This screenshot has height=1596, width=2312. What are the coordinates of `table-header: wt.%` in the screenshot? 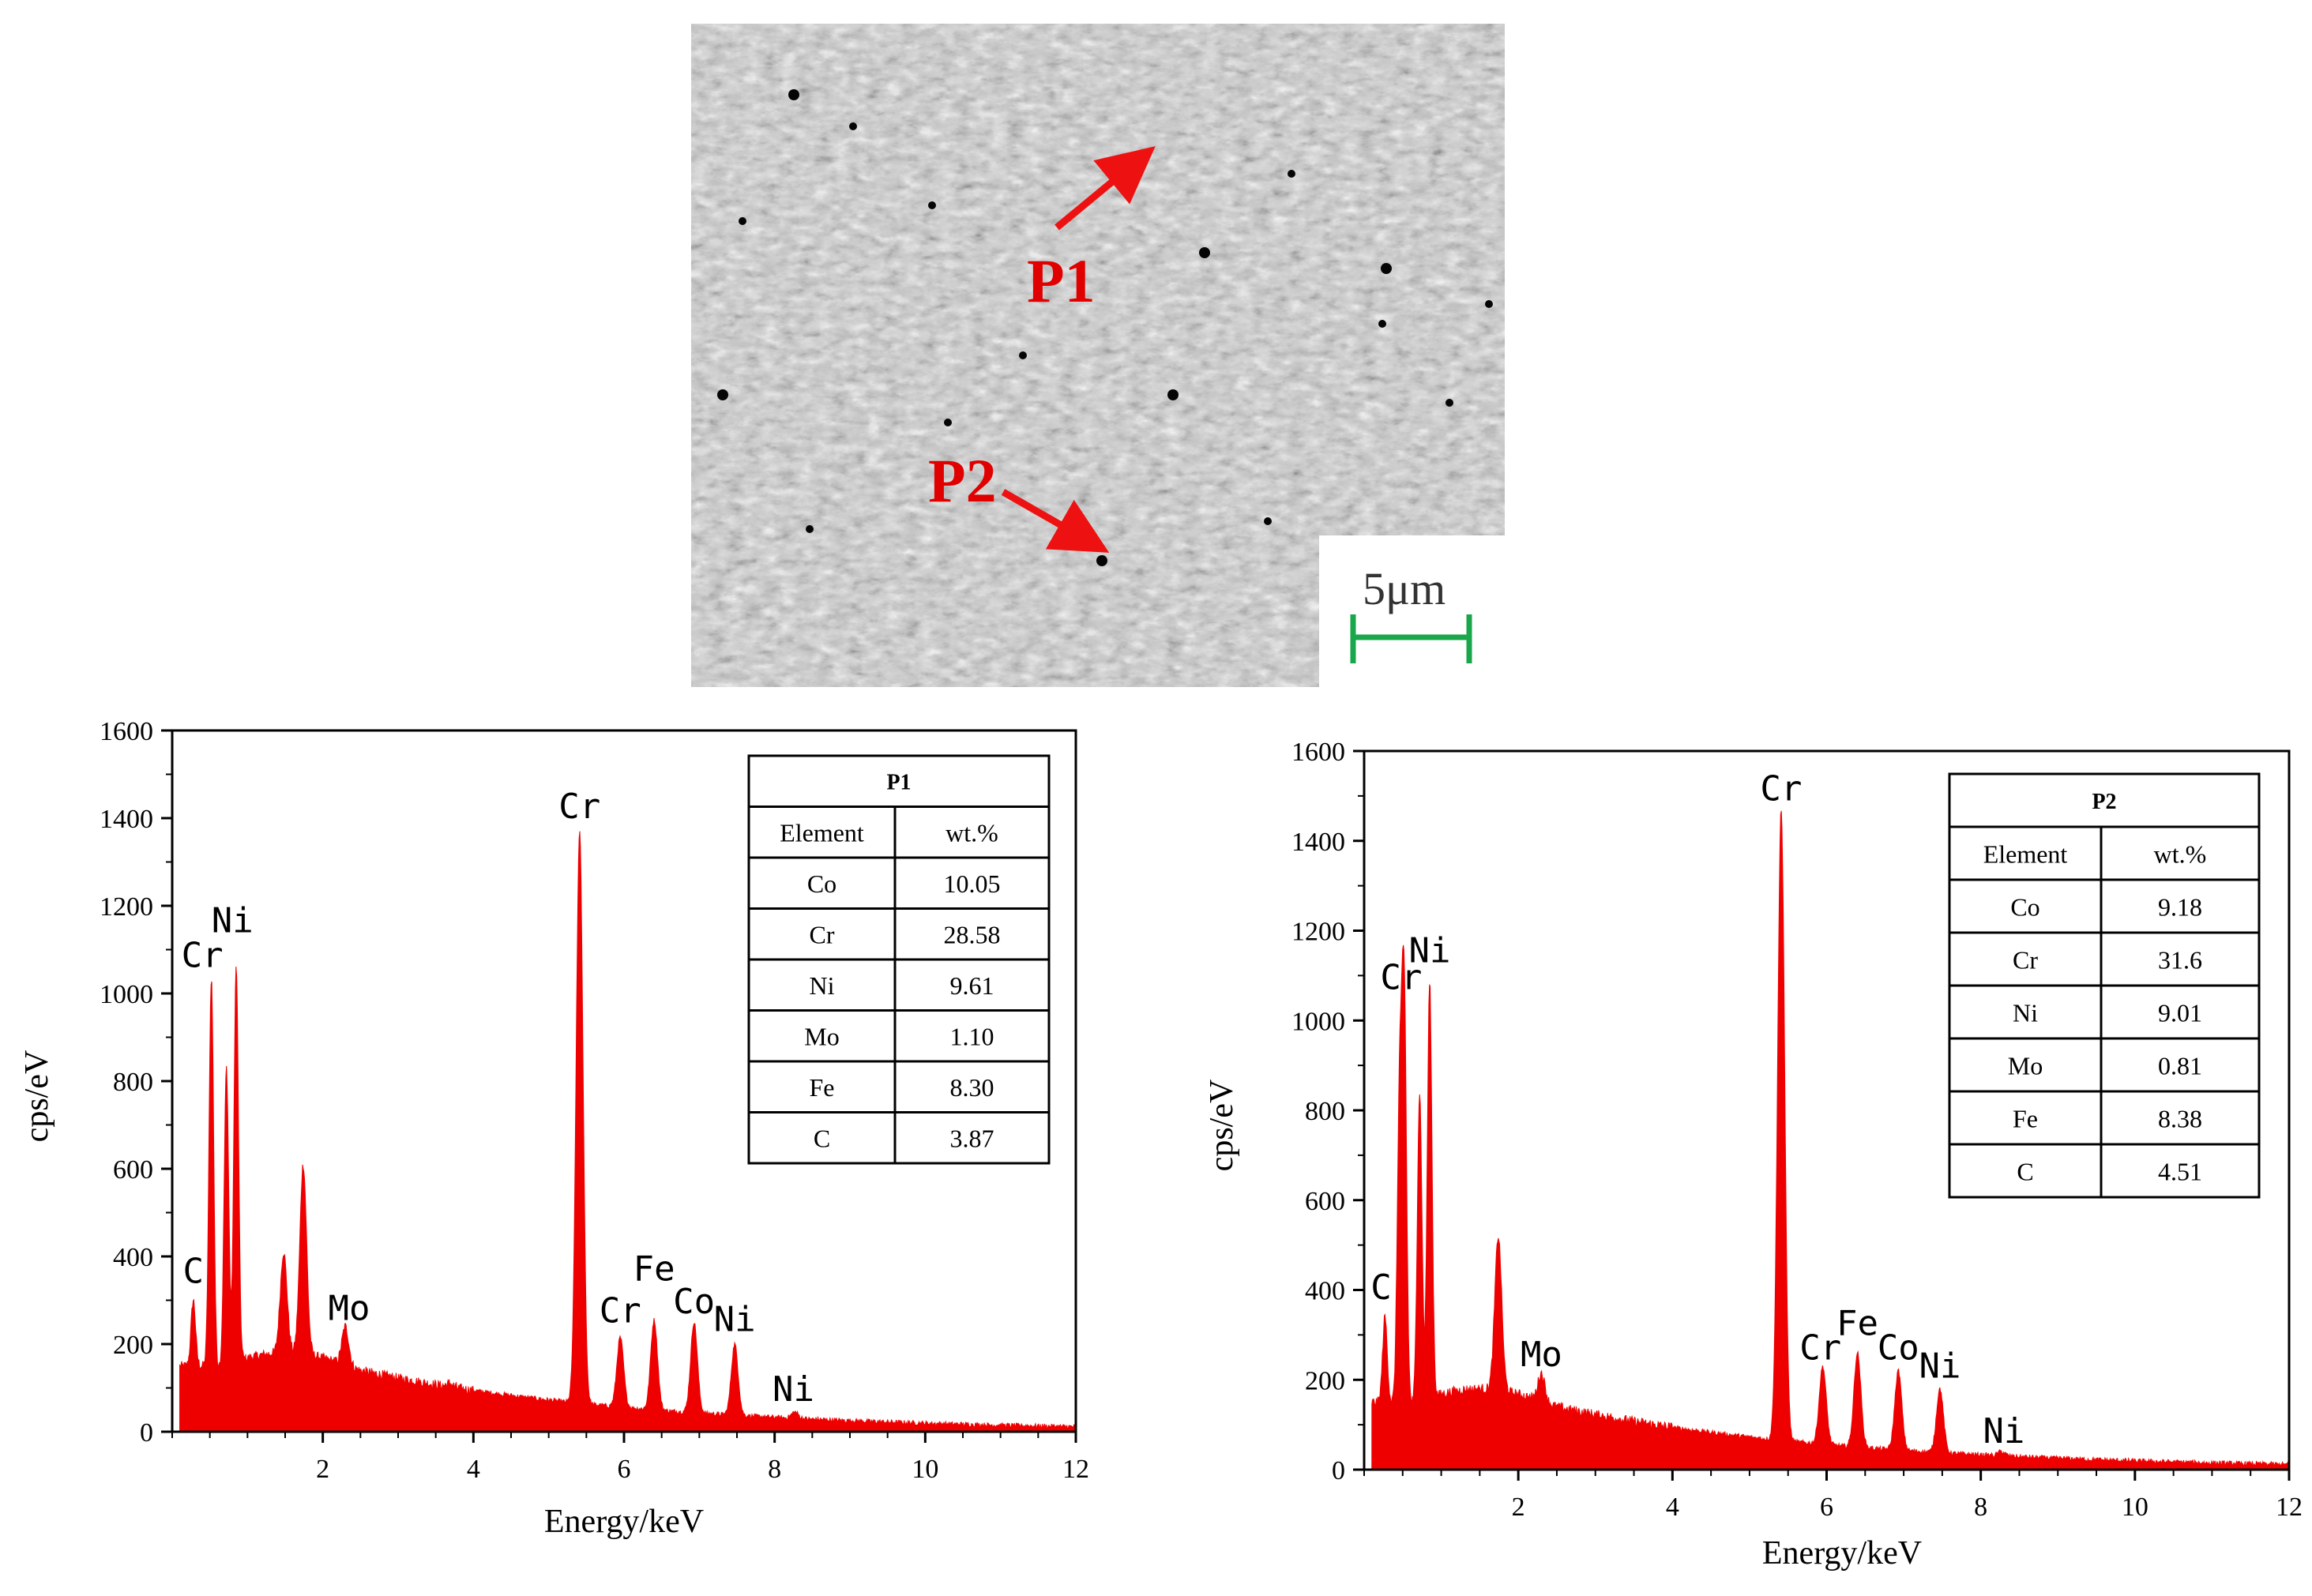 It's located at (2180, 854).